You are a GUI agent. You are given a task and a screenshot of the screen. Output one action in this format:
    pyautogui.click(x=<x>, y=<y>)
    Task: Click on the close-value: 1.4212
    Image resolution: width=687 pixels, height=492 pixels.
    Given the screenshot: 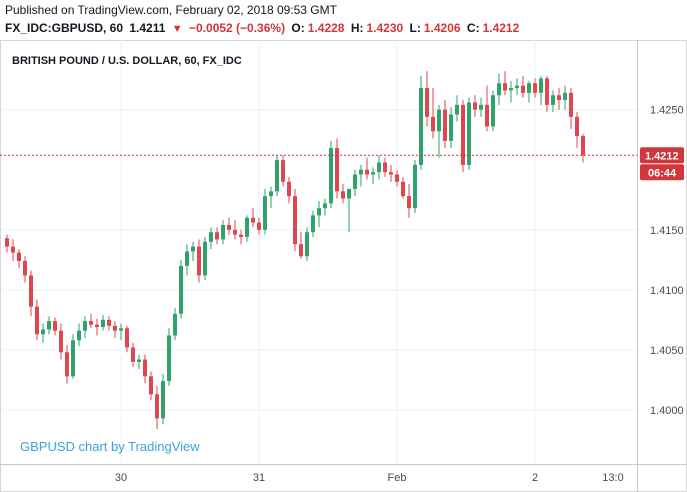 What is the action you would take?
    pyautogui.click(x=501, y=28)
    